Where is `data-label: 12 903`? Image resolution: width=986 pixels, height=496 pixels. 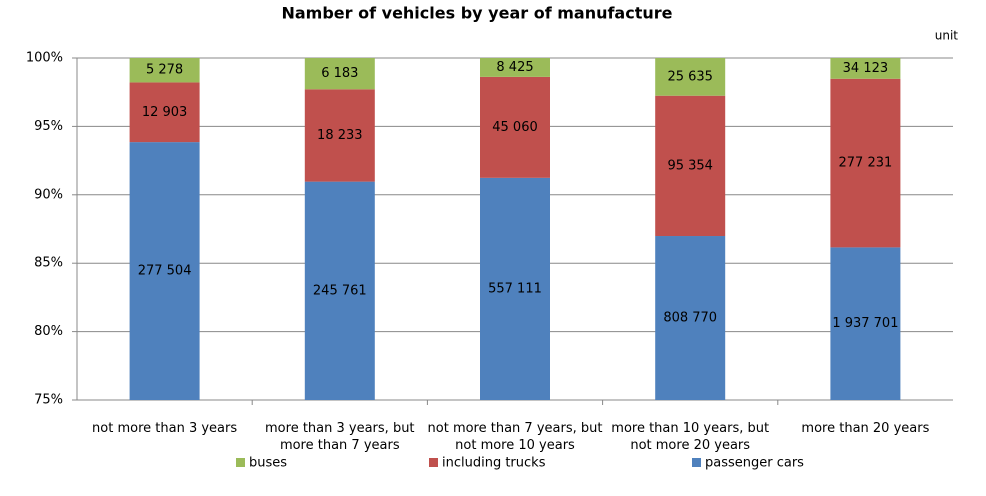 data-label: 12 903 is located at coordinates (165, 112).